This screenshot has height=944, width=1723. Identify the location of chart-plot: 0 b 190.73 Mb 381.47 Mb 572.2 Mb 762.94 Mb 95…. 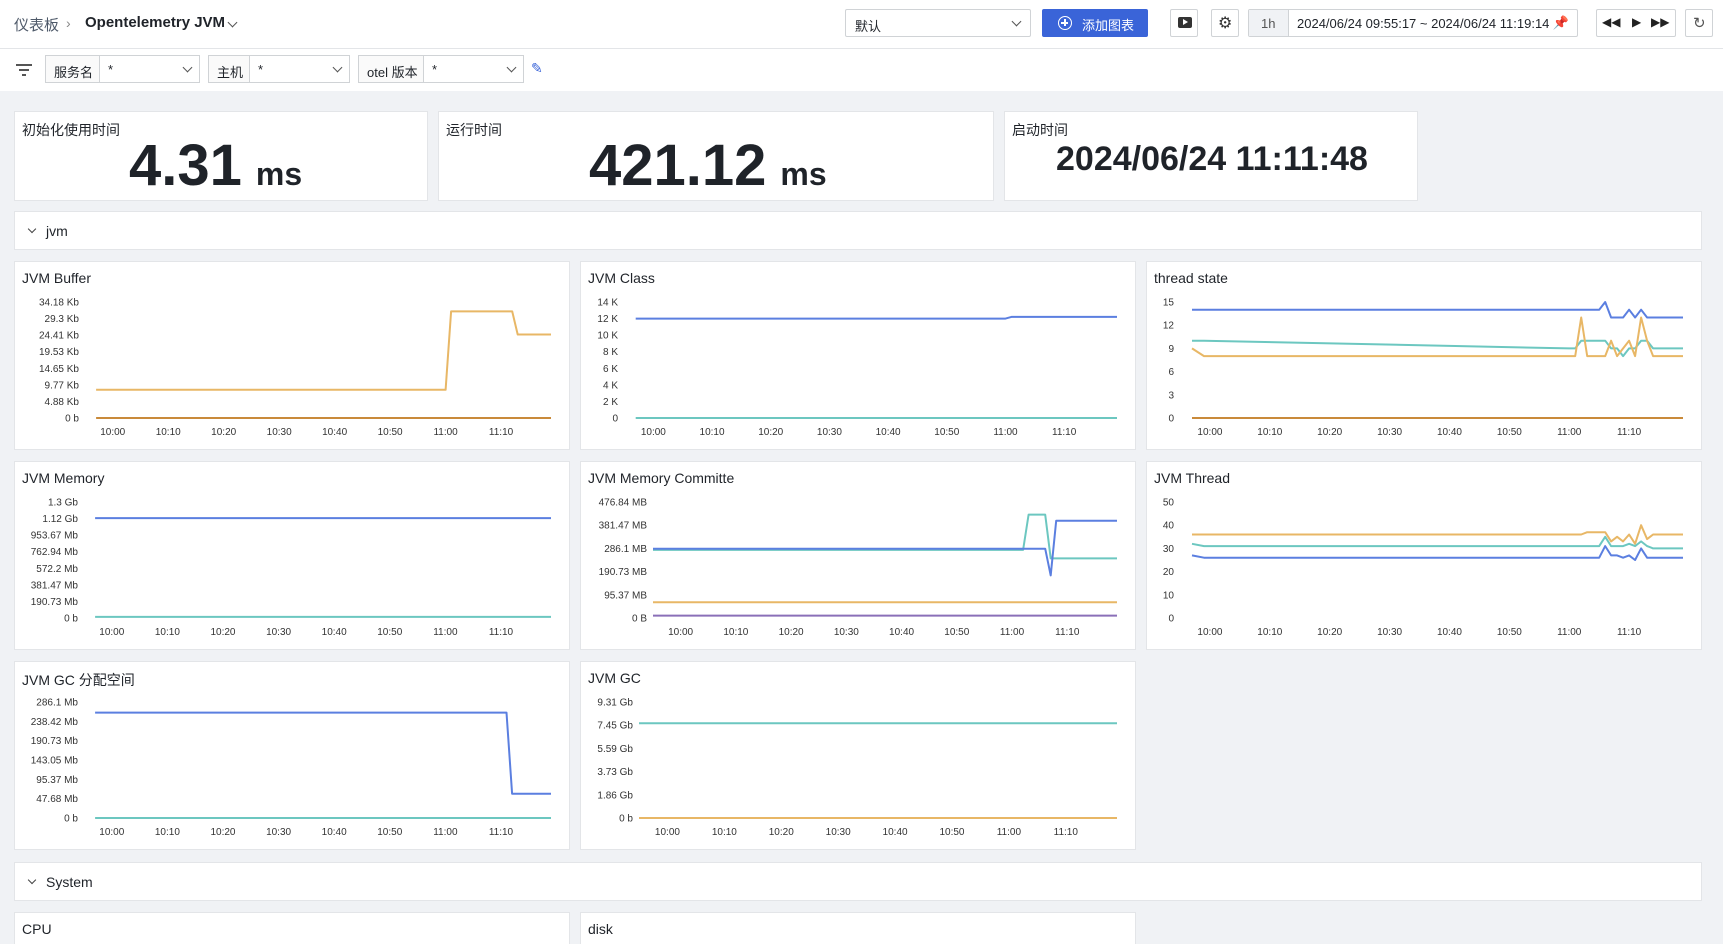
(292, 555).